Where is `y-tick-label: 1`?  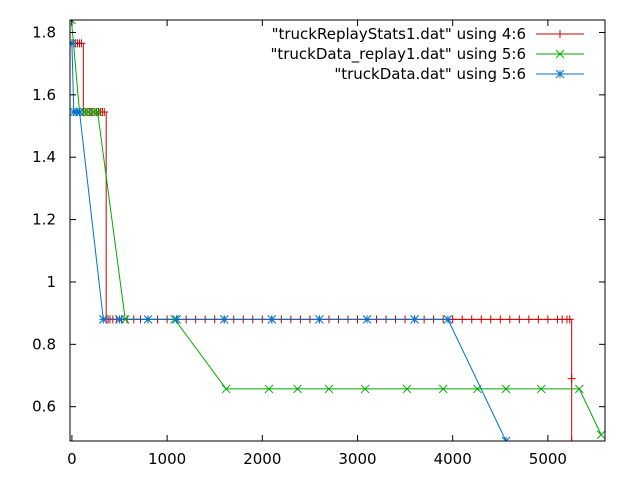
y-tick-label: 1 is located at coordinates (51, 282).